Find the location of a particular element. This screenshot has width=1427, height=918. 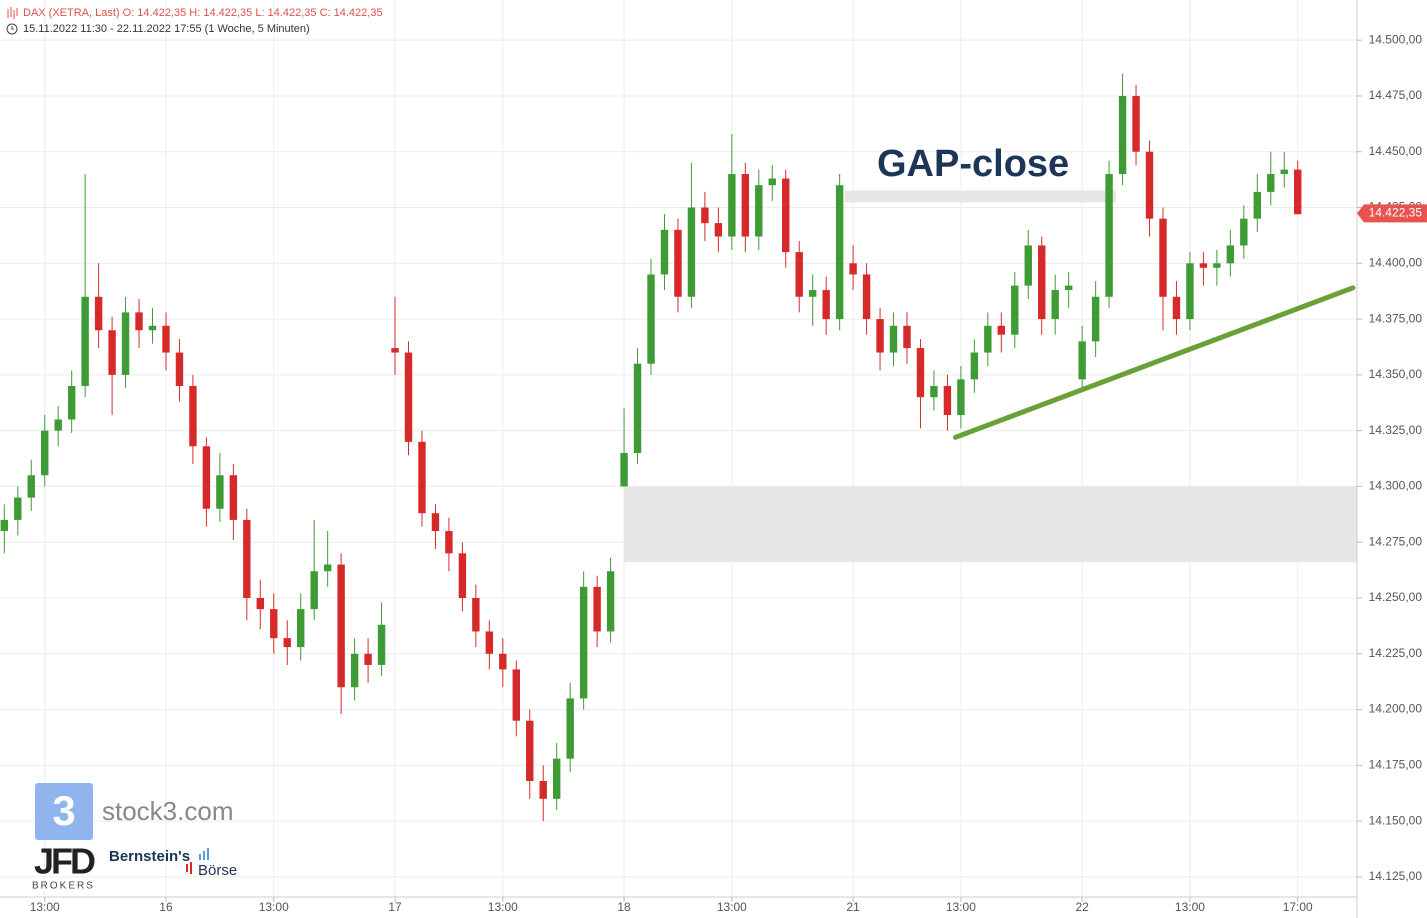

x-tick-label: 16 is located at coordinates (166, 907).